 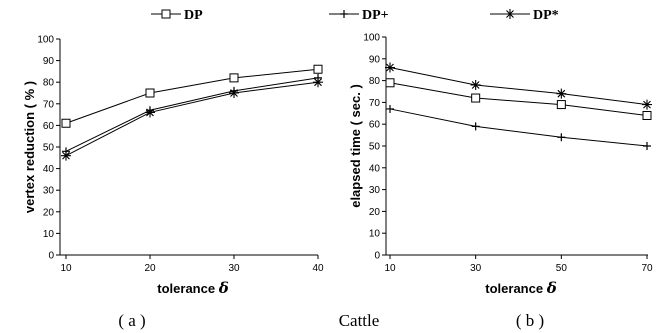 I want to click on legend-label-dp: DP, so click(x=193, y=15).